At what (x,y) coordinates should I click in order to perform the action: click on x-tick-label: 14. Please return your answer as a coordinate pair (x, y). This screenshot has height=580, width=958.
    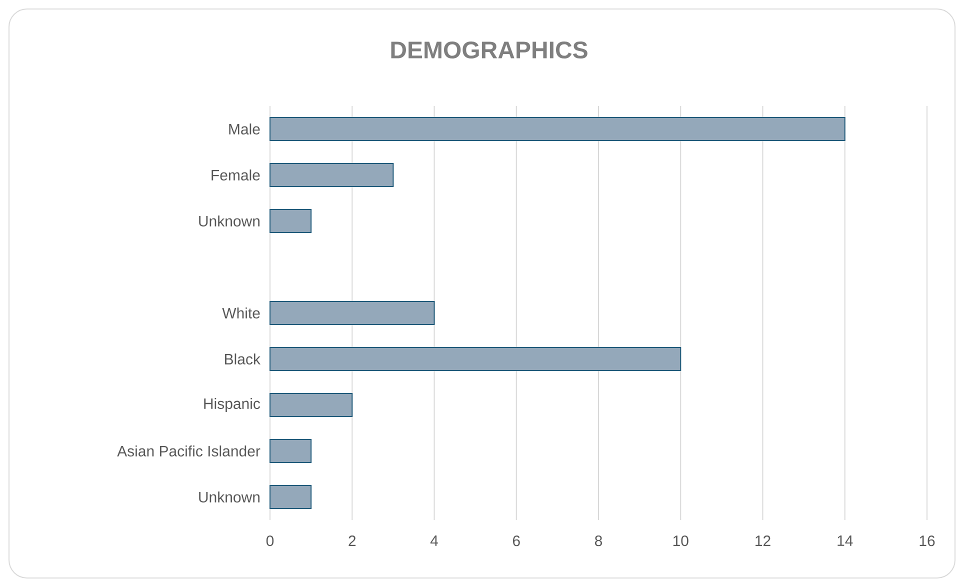
    Looking at the image, I should click on (845, 541).